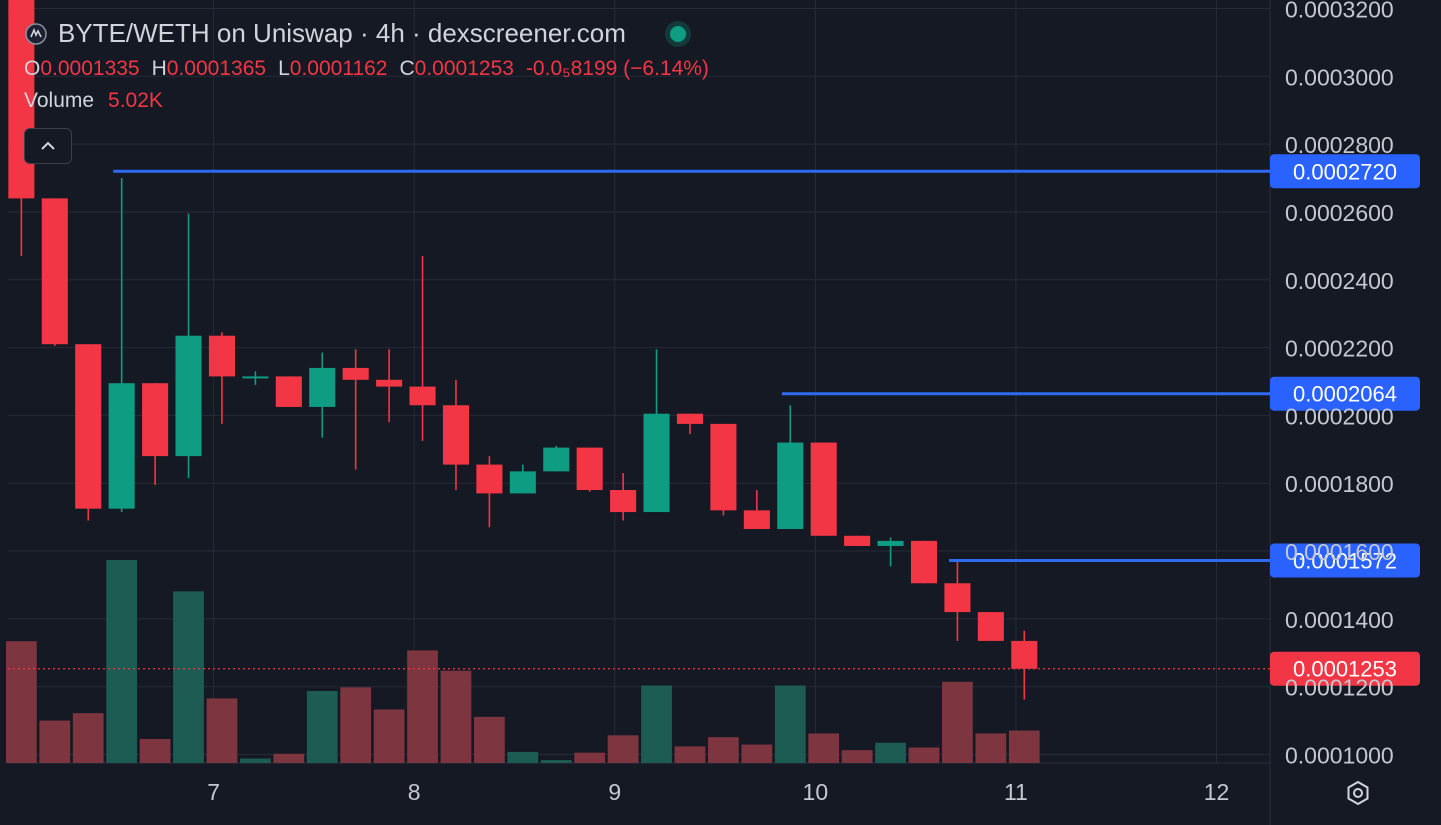 The image size is (1441, 825). I want to click on last-price-label: 0.0001253, so click(1345, 669).